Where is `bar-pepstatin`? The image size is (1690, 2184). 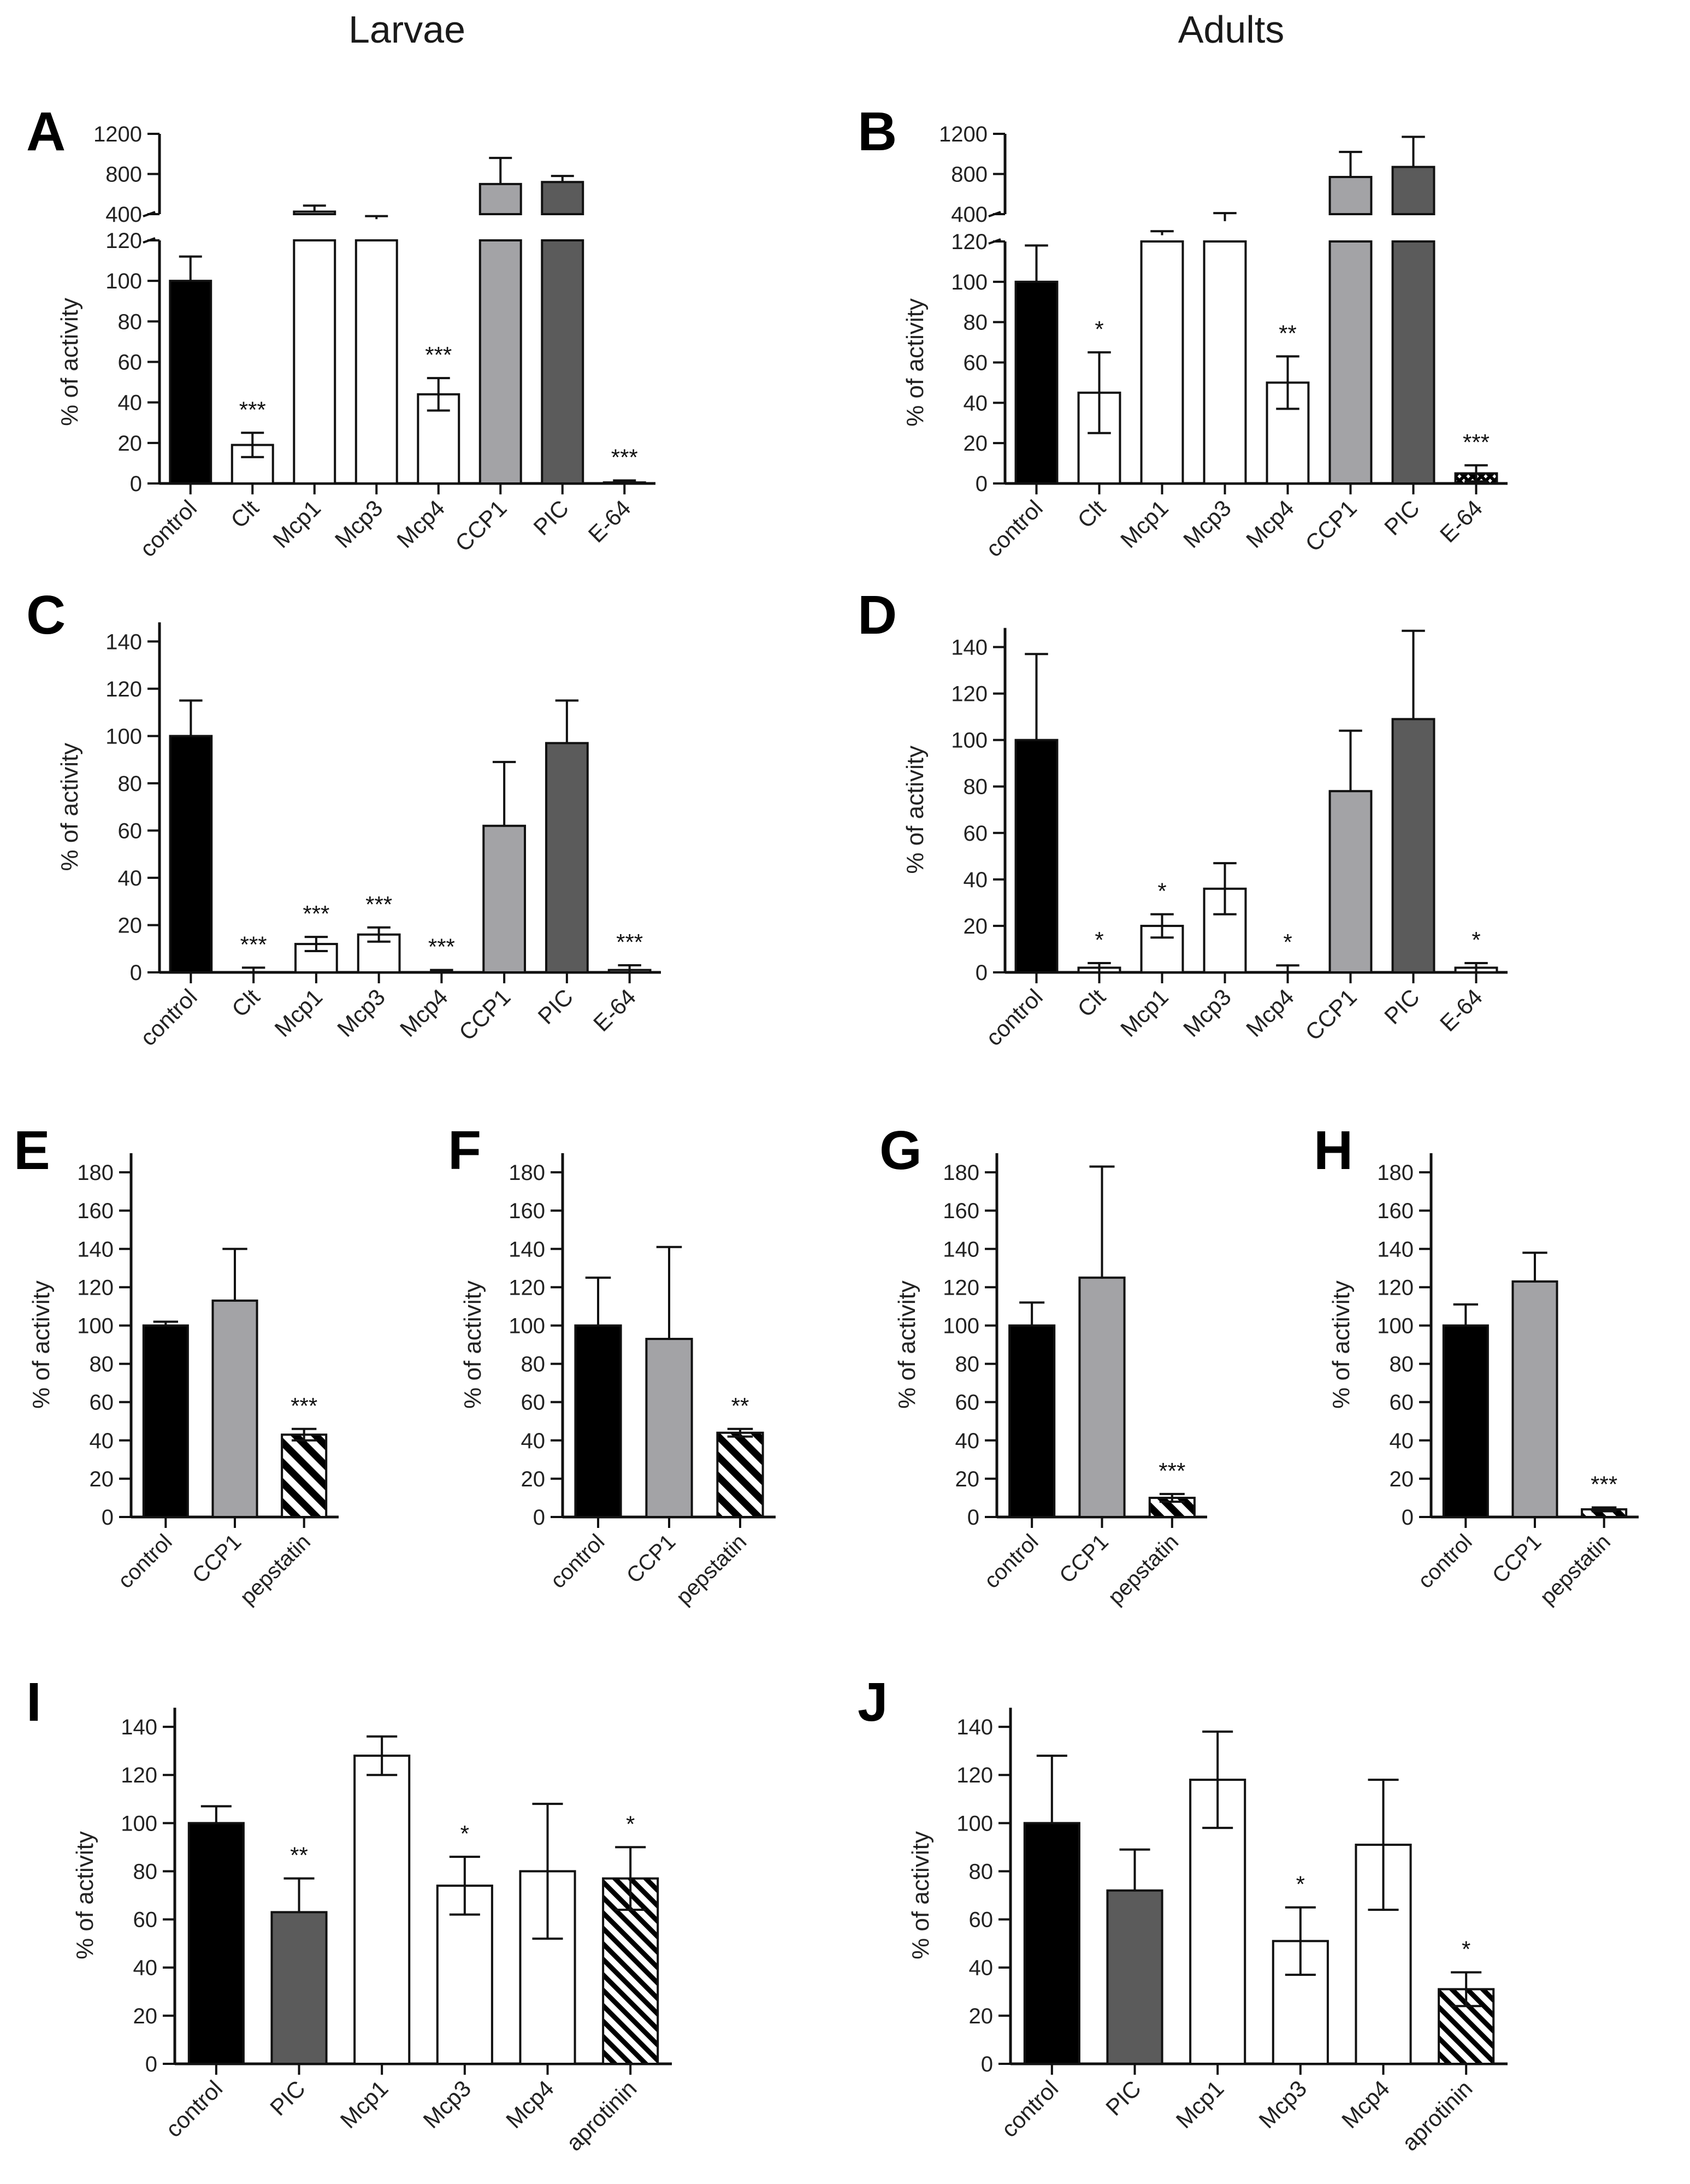 bar-pepstatin is located at coordinates (304, 1475).